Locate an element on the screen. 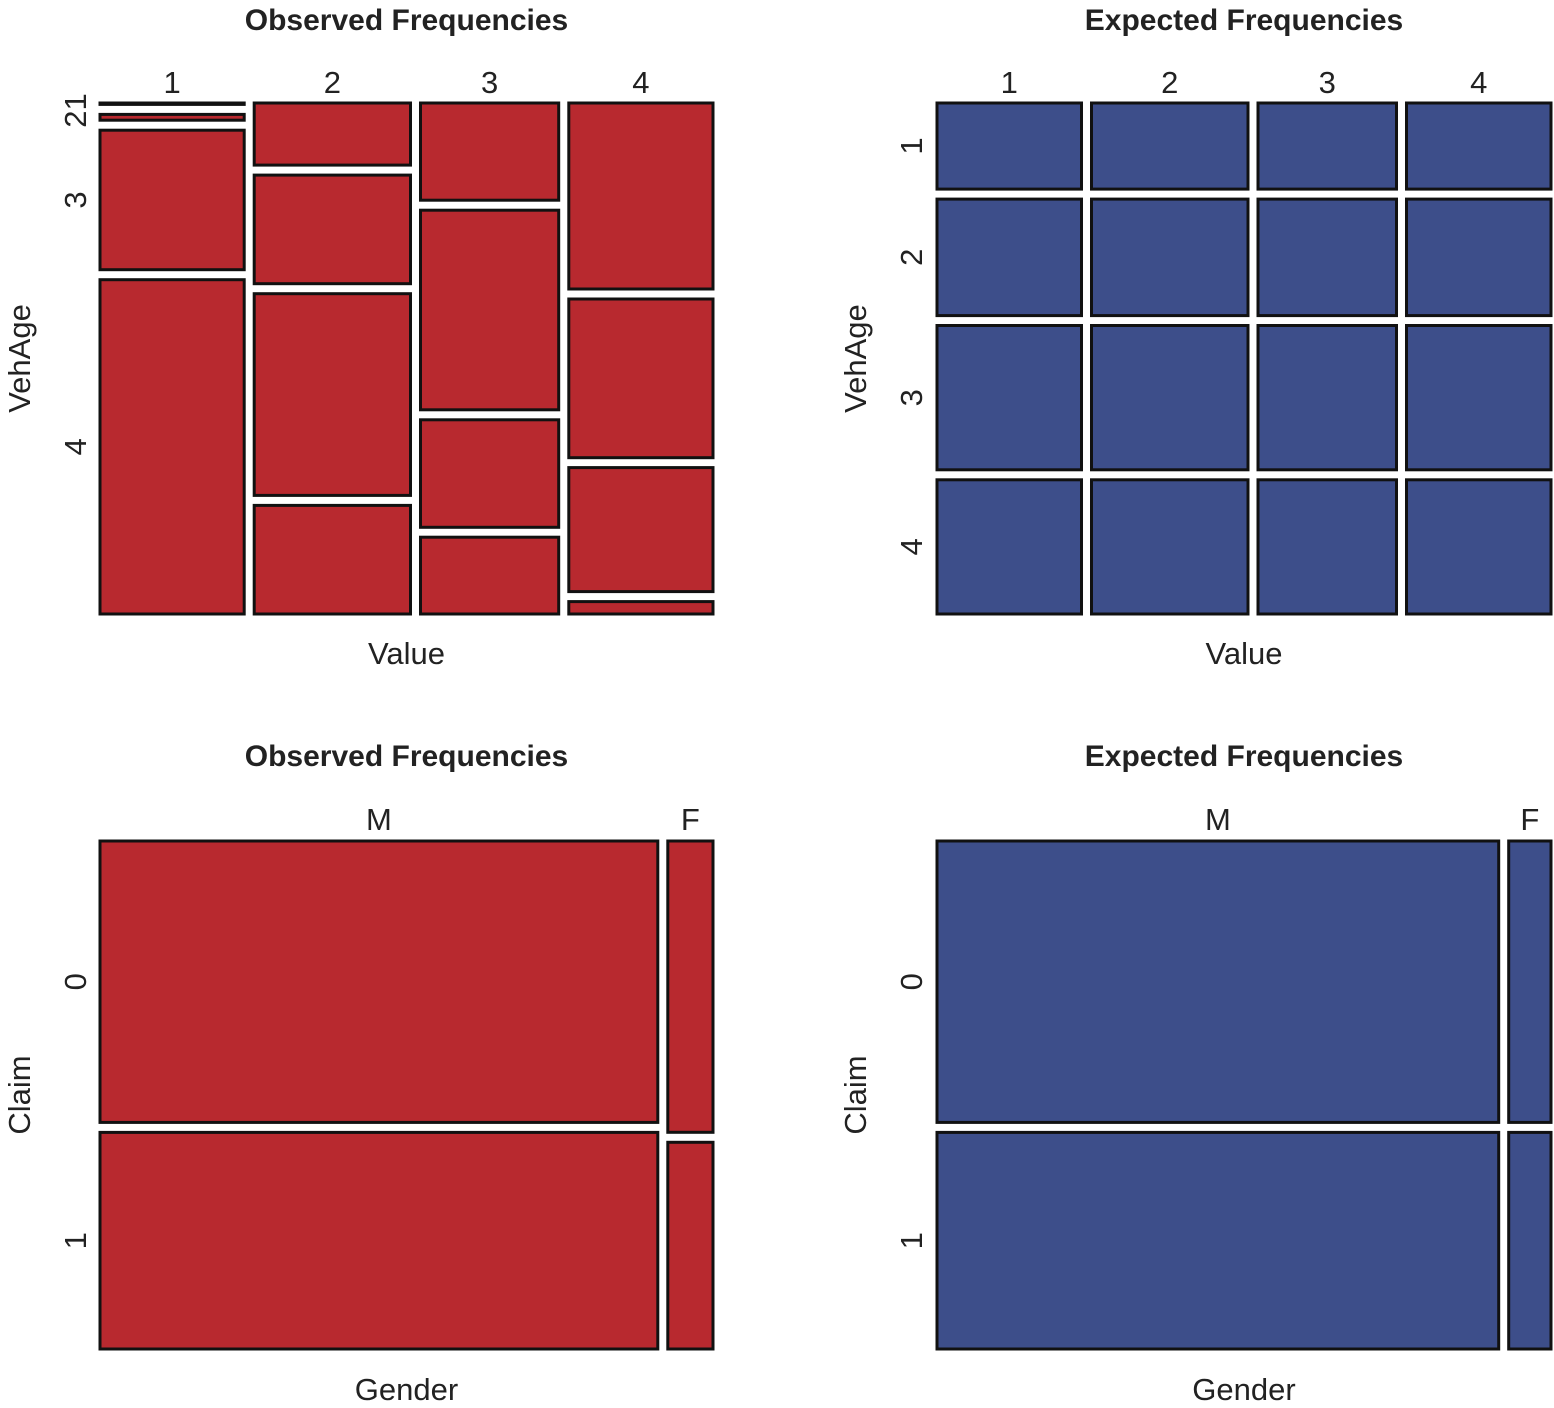 The image size is (1554, 1408). y-tick-label: 2 is located at coordinates (911, 257).